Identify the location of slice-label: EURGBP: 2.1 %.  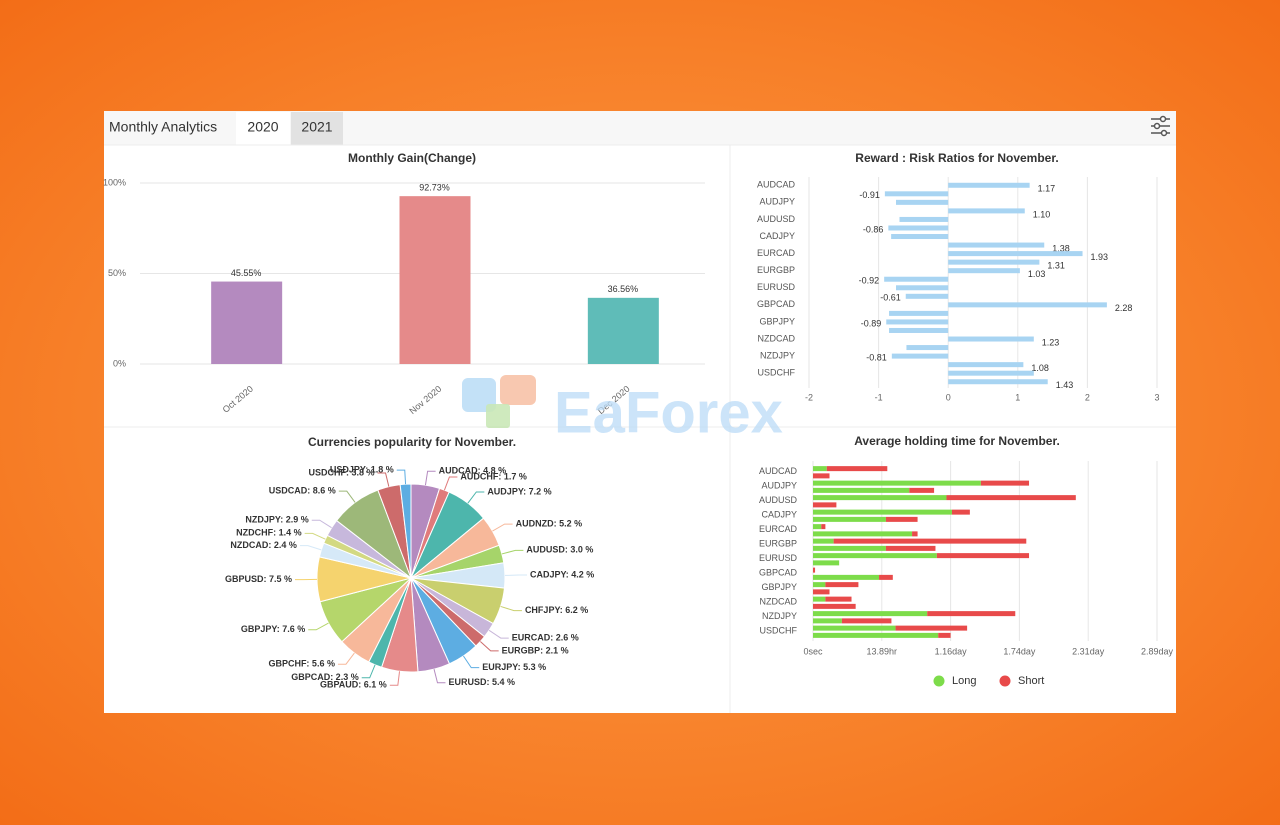
(535, 650).